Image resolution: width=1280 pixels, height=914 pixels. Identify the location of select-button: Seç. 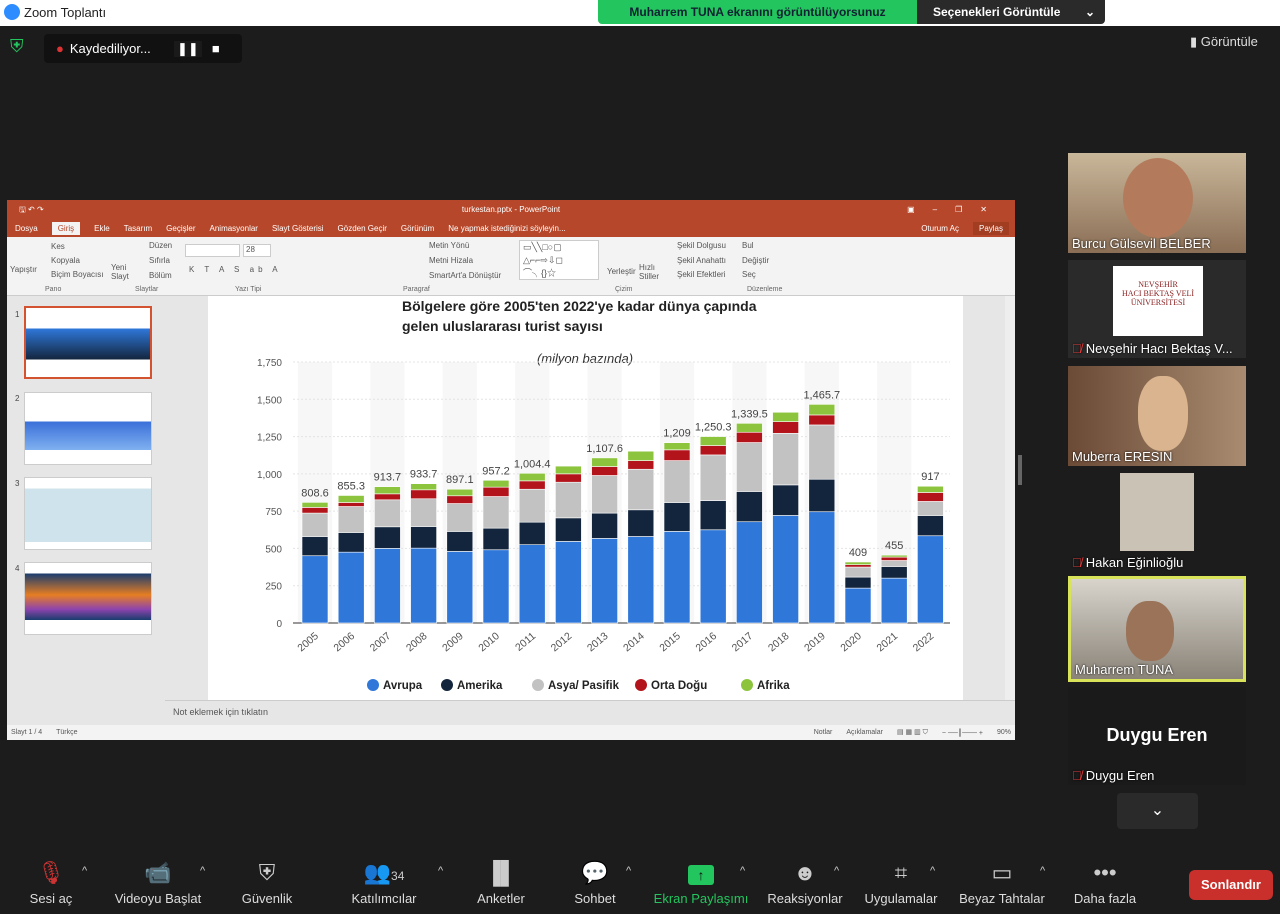
(749, 274).